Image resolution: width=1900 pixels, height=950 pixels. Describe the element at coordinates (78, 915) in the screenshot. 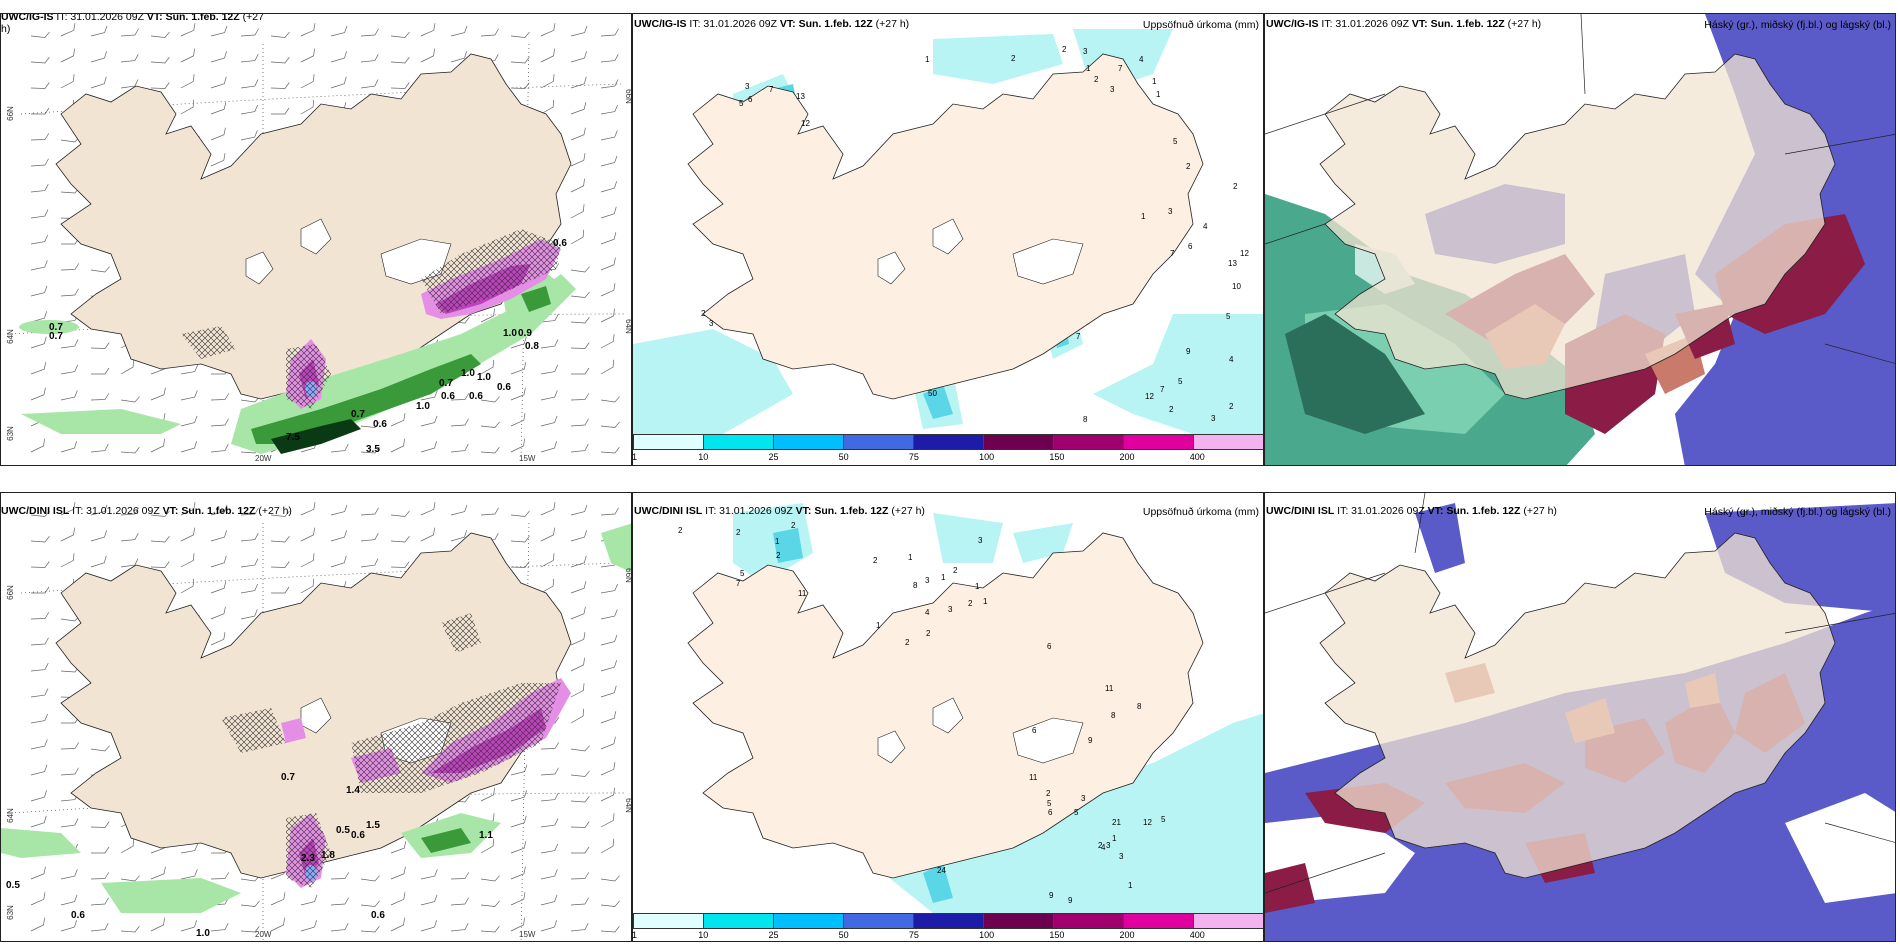

I see `value-label: 0.6` at that location.